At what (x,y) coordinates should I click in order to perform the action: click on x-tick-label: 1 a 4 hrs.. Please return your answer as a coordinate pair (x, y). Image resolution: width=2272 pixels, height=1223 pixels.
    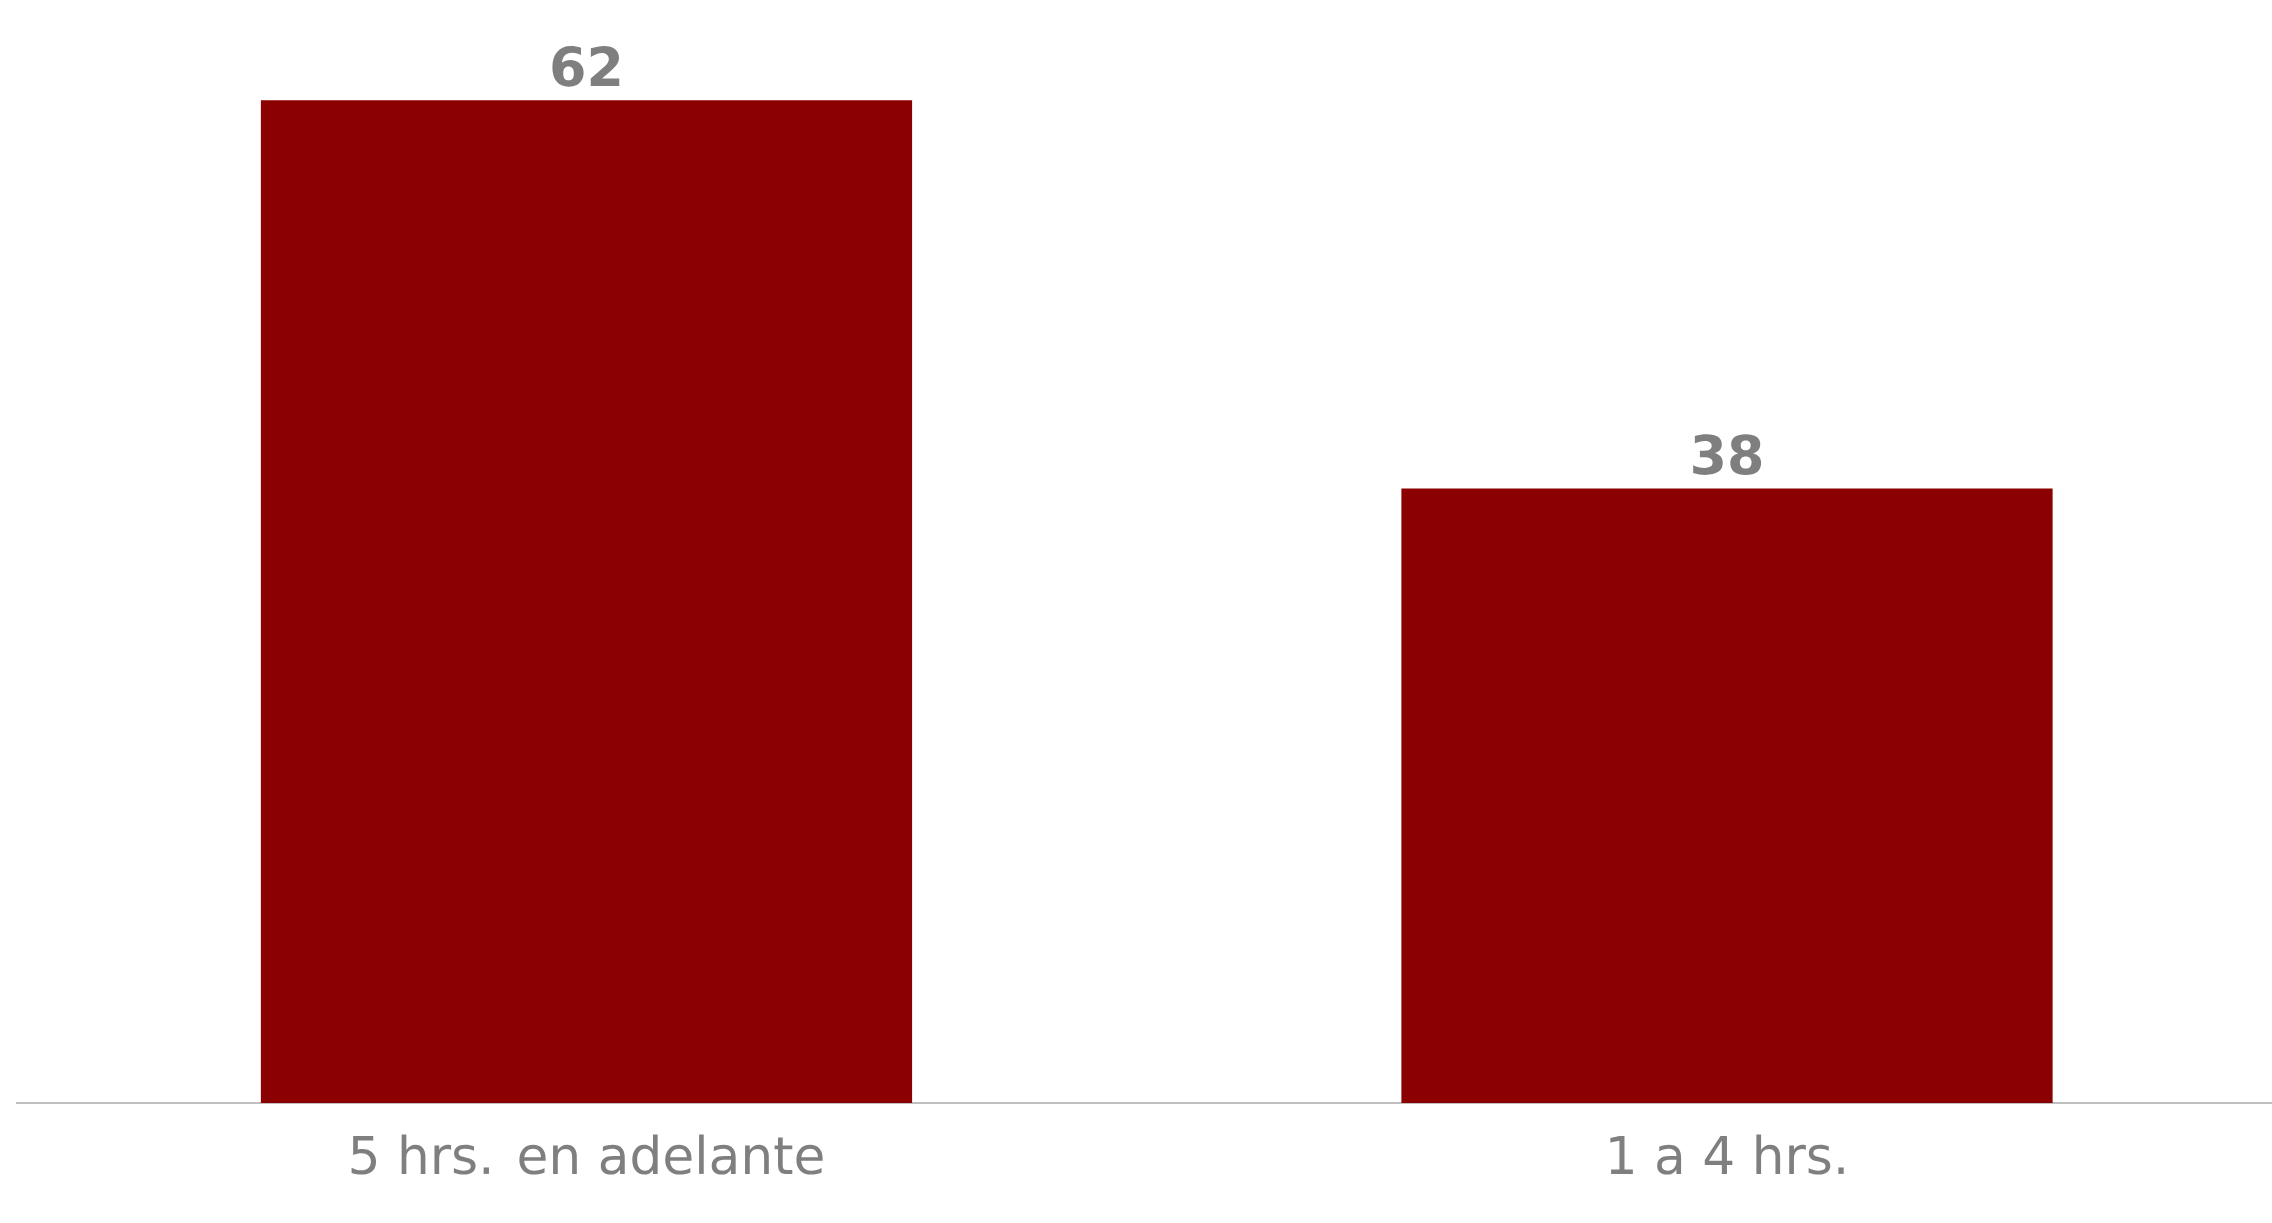
    Looking at the image, I should click on (1727, 1154).